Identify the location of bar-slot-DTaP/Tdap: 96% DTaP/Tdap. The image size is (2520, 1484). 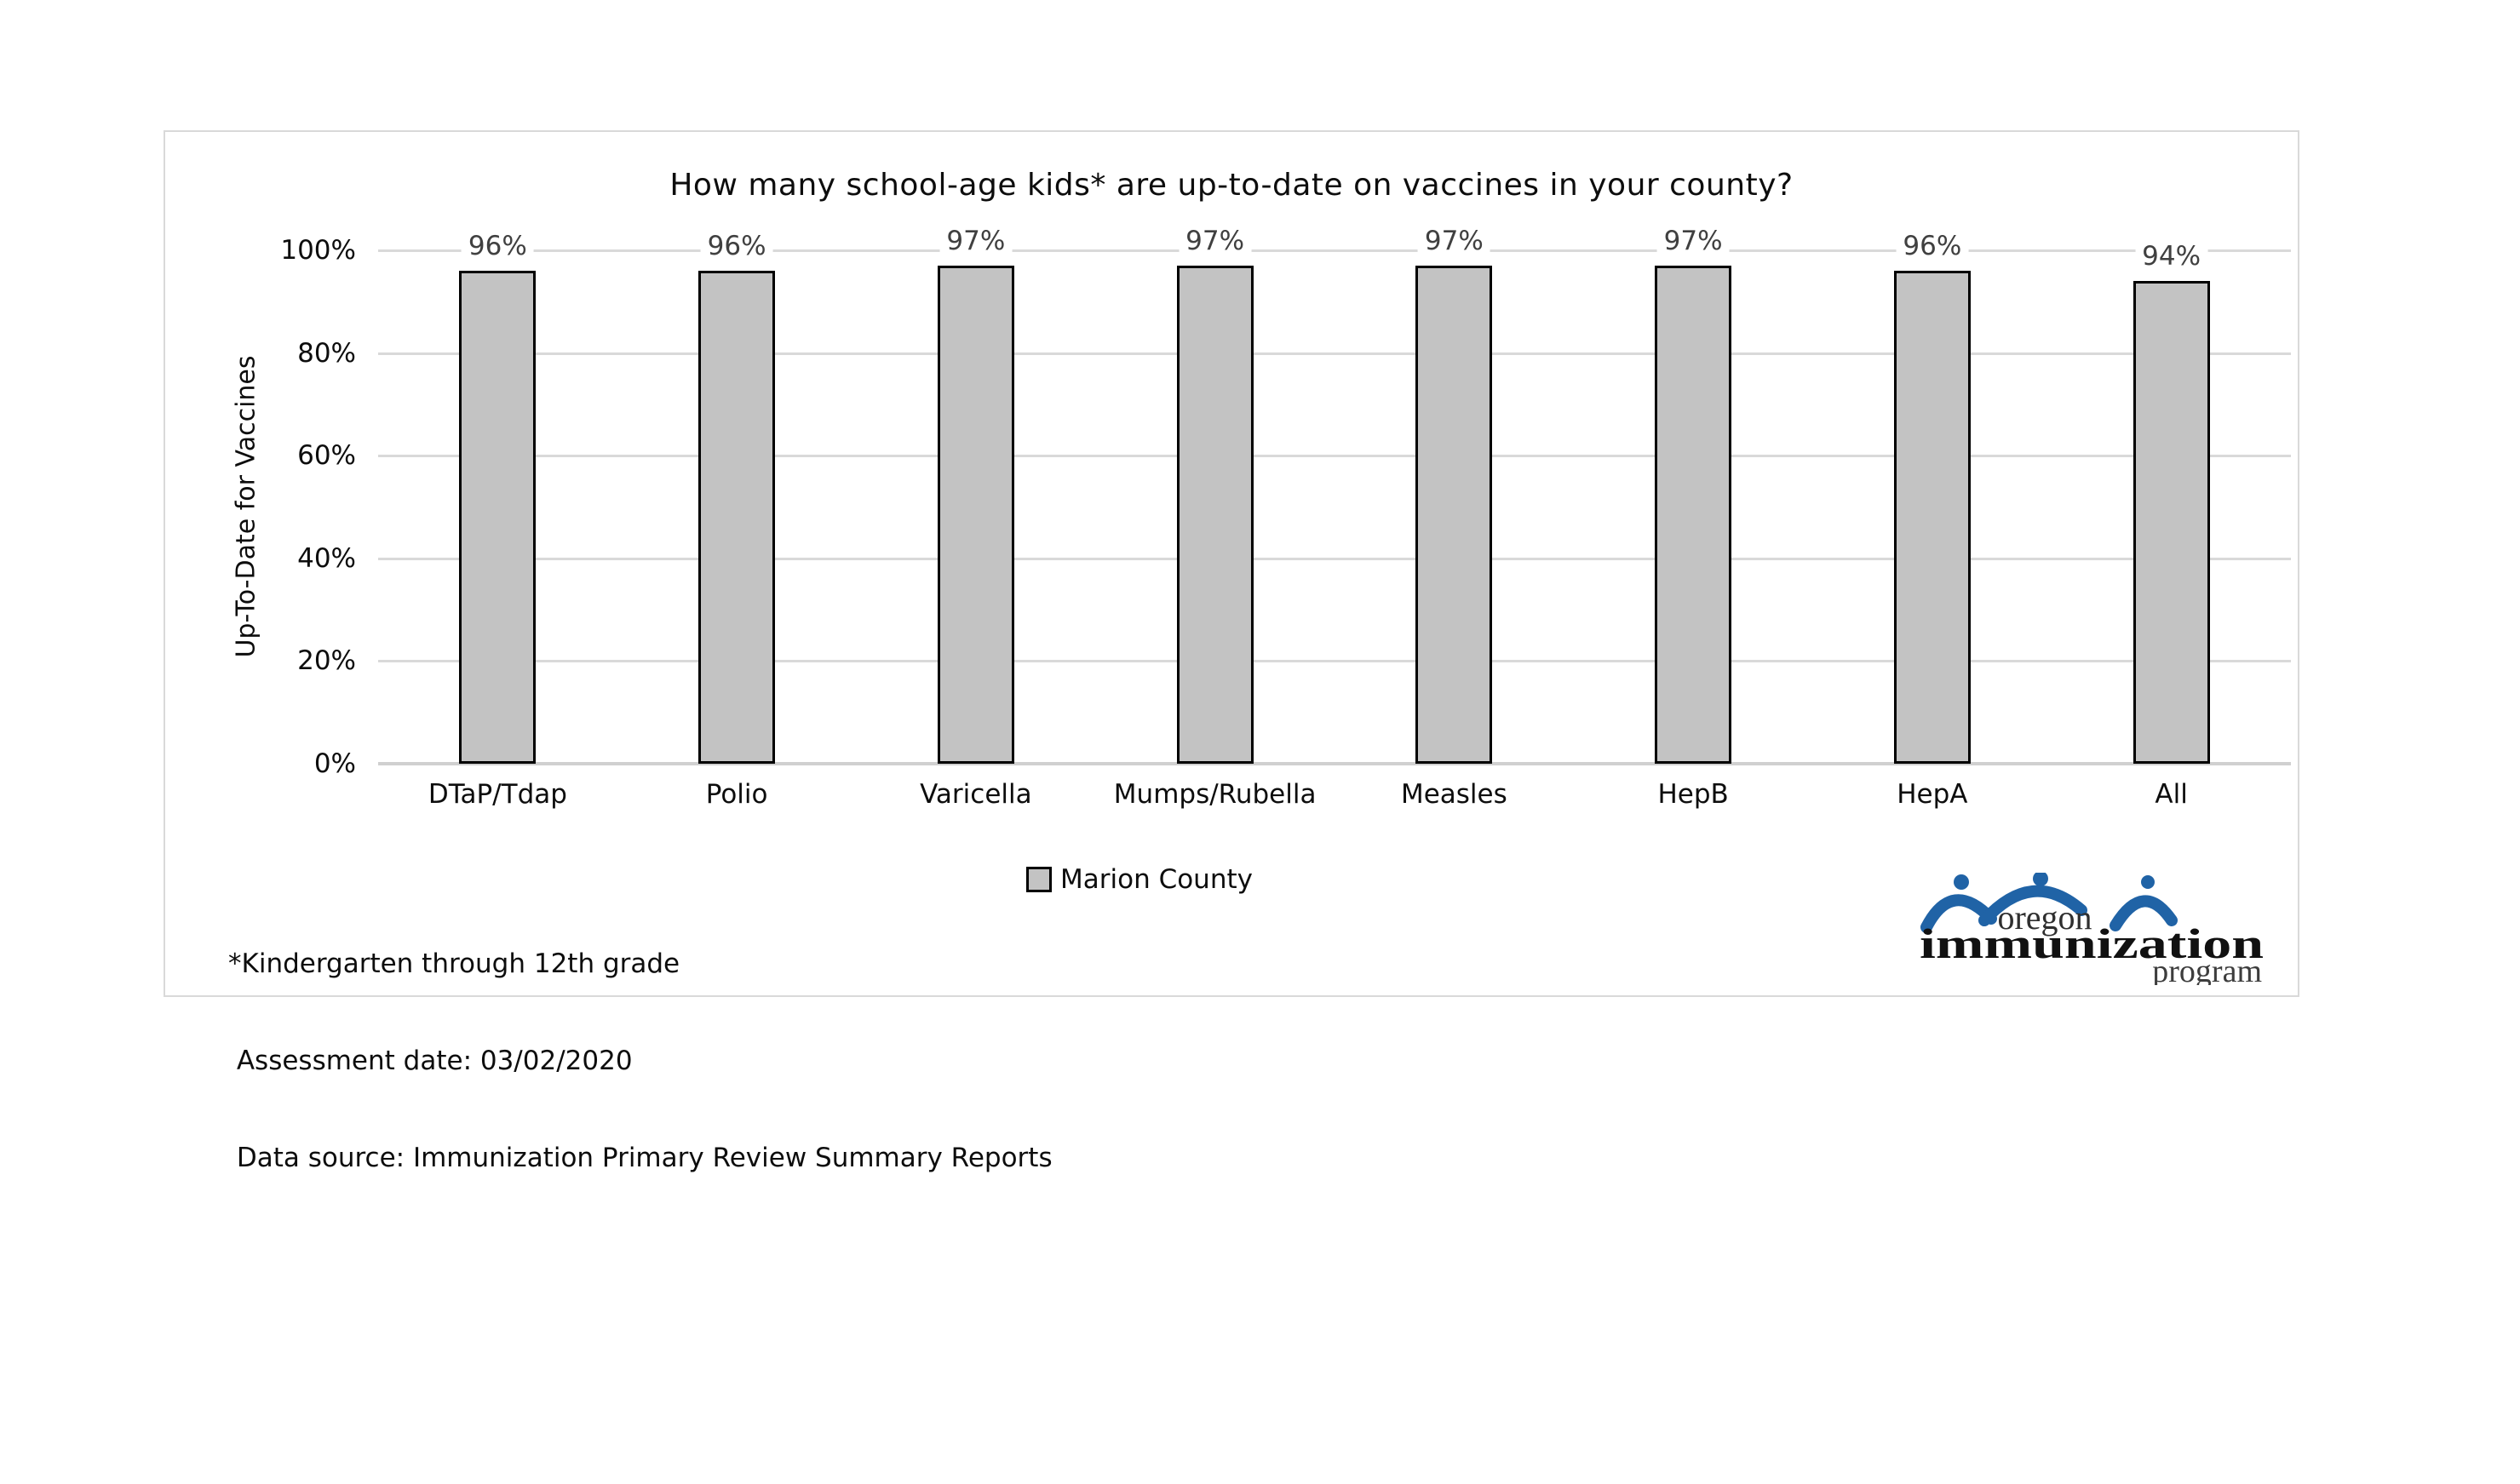
(498, 520).